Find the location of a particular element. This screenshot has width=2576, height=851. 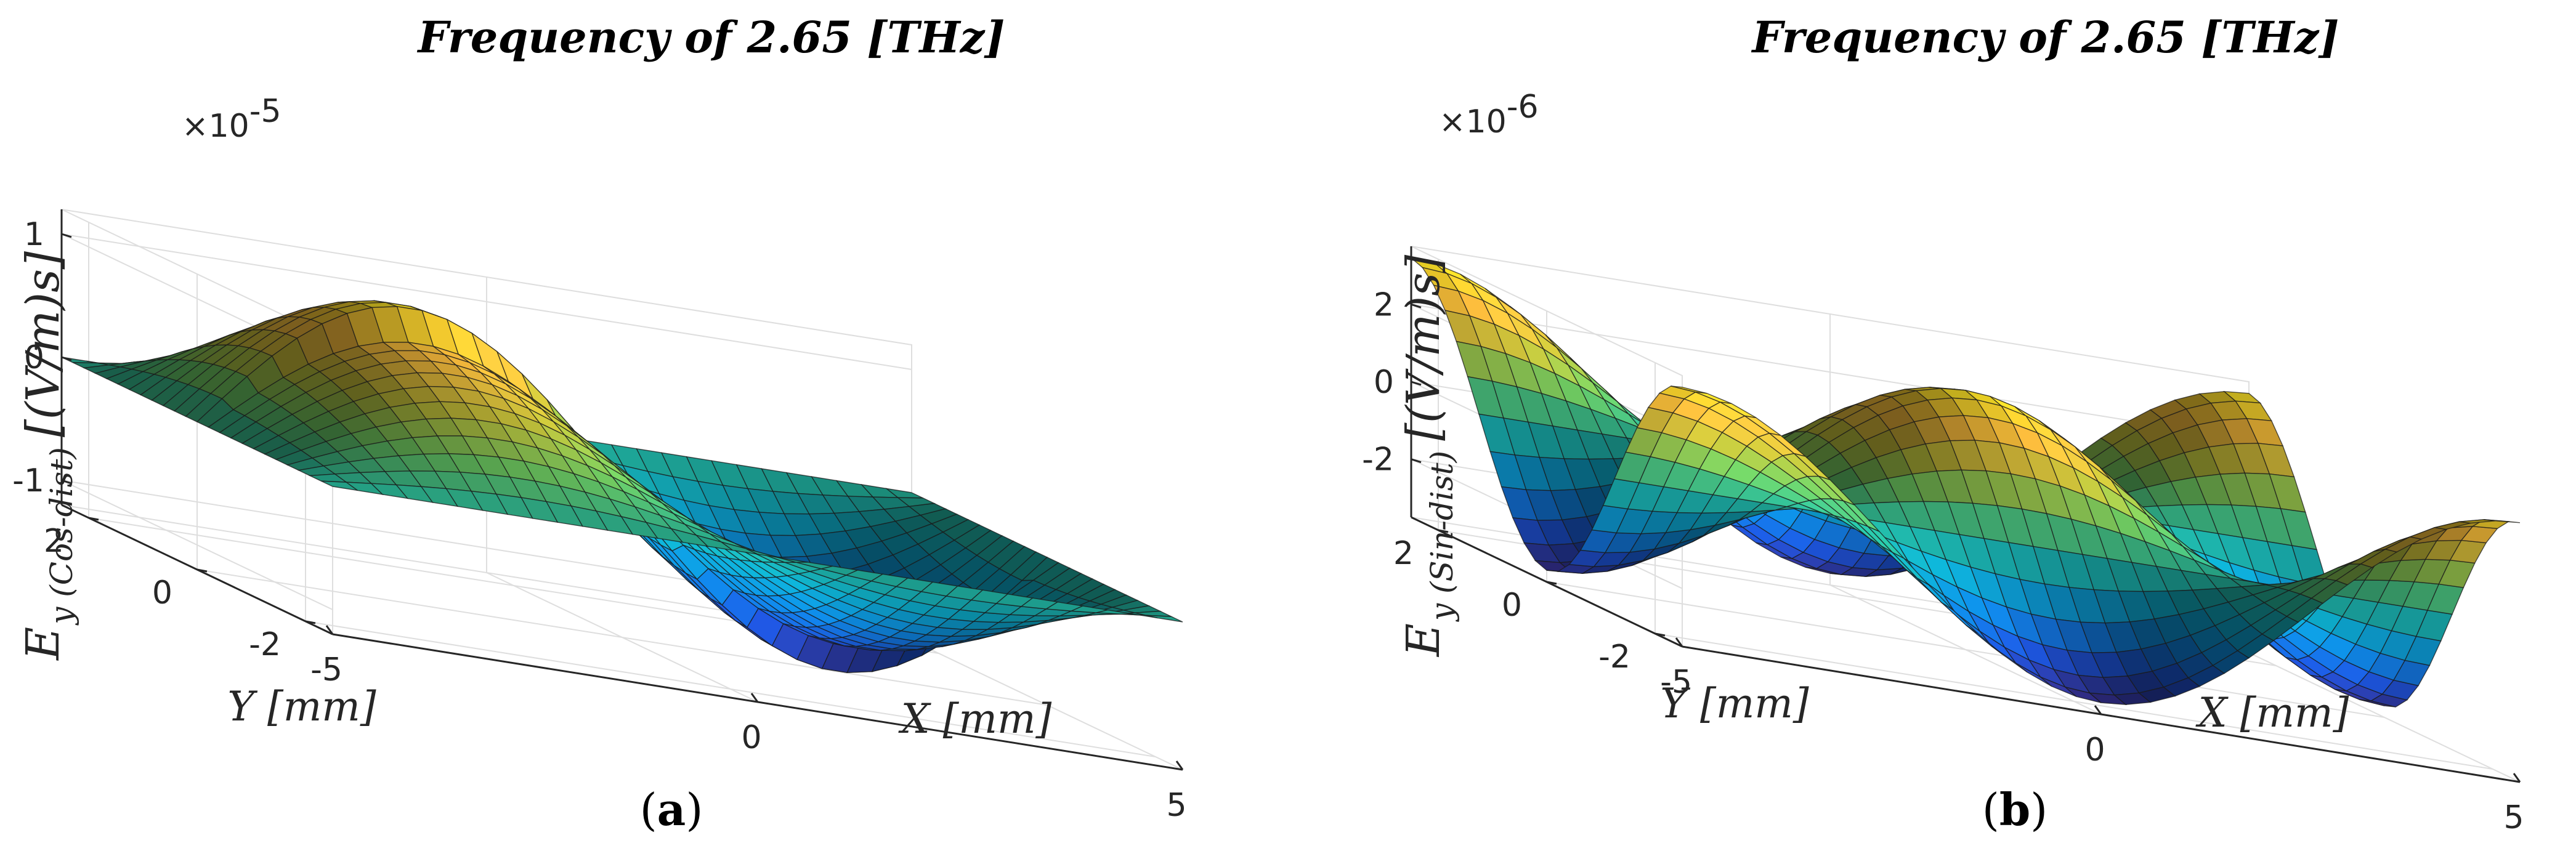

z-axis-label: E y (Sin-dist) [(V/m)s] is located at coordinates (1428, 456).